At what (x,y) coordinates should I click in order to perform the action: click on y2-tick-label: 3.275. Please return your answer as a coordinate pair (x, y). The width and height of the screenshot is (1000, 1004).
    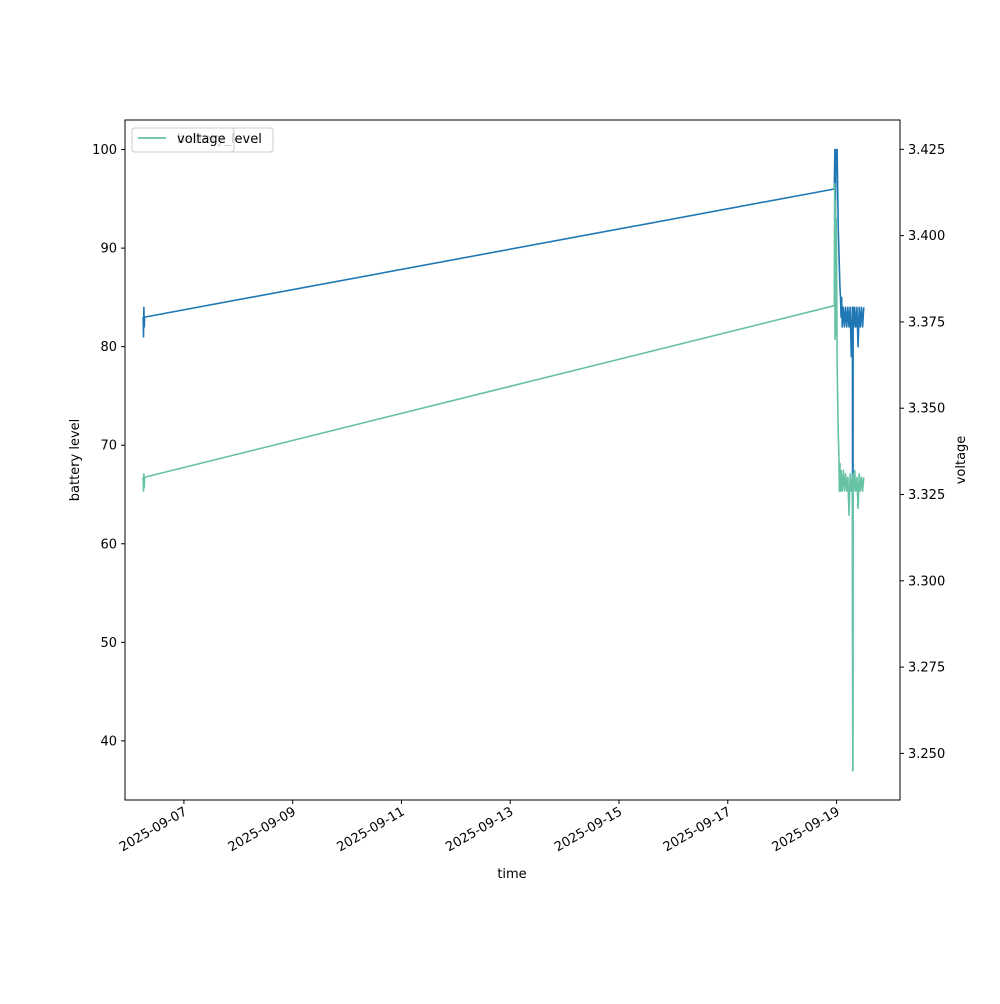
    Looking at the image, I should click on (926, 668).